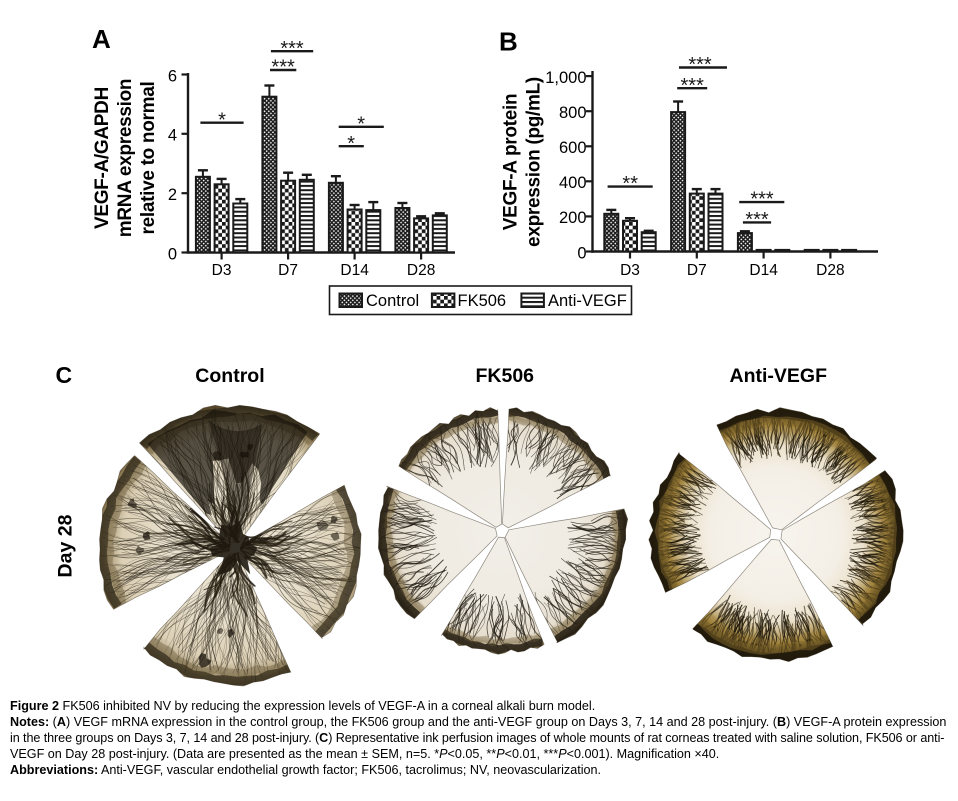 The width and height of the screenshot is (958, 801). I want to click on svg-text: 2, so click(172, 195).